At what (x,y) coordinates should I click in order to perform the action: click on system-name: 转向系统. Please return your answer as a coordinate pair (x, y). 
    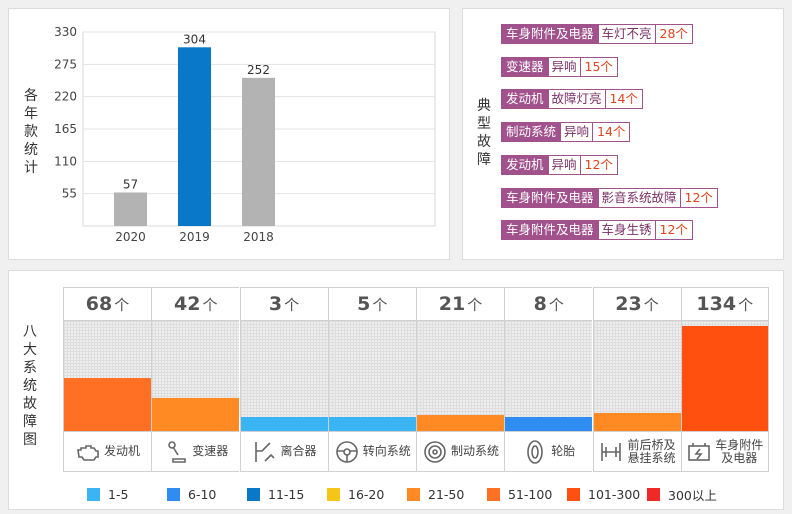
    Looking at the image, I should click on (386, 451).